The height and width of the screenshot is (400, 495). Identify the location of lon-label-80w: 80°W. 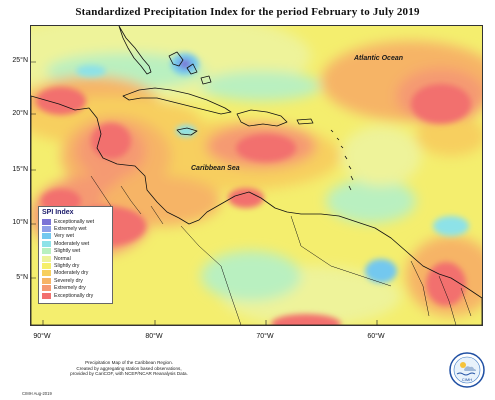
(154, 336).